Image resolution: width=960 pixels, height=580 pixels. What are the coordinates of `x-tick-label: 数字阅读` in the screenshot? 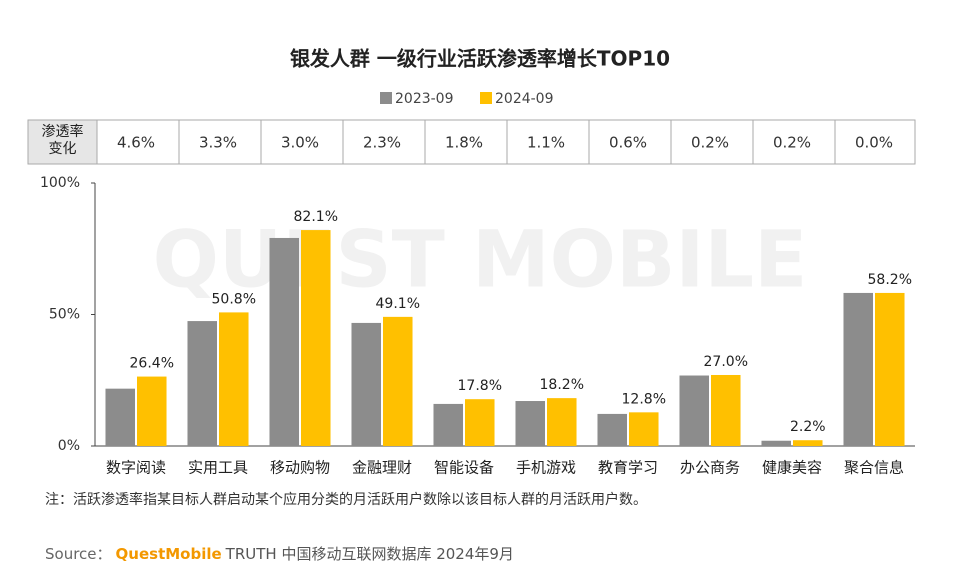 It's located at (136, 468).